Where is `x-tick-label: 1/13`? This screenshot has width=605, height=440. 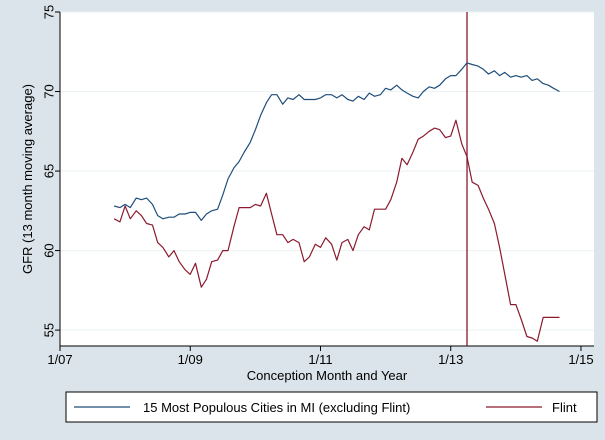 x-tick-label: 1/13 is located at coordinates (450, 359).